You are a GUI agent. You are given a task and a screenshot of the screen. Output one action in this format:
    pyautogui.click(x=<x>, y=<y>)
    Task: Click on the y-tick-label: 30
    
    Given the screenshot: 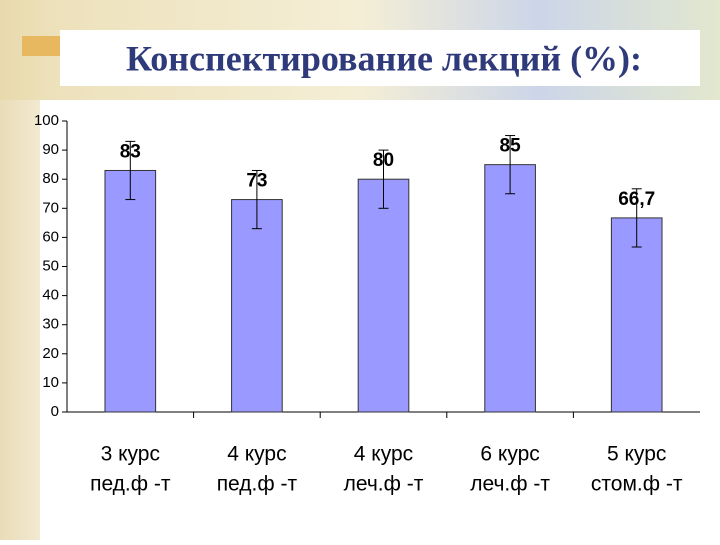 What is the action you would take?
    pyautogui.click(x=50, y=324)
    